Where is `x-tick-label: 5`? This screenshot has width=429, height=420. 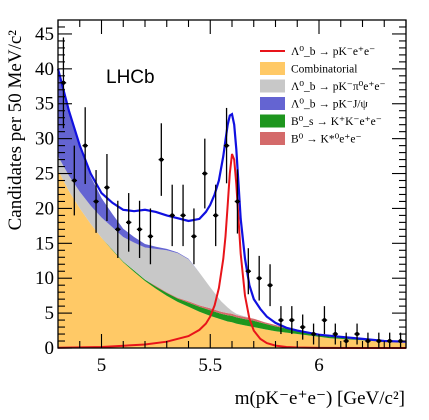 x-tick-label: 5 is located at coordinates (102, 365).